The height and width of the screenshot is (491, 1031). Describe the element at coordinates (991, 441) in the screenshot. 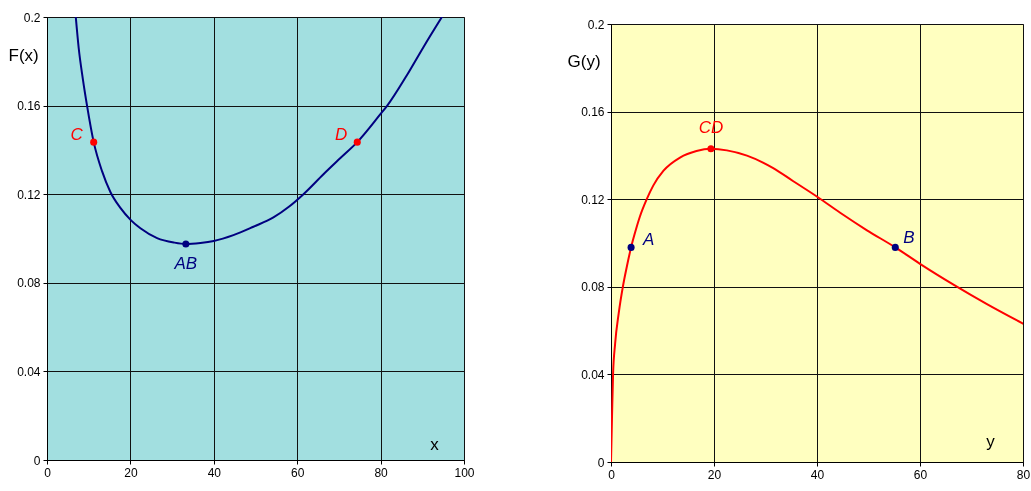

I see `x-axis-title: y` at that location.